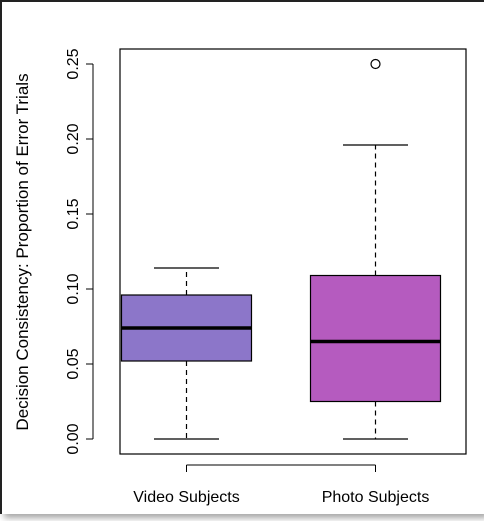 The width and height of the screenshot is (484, 521). I want to click on y-tick-label: 0.15, so click(73, 213).